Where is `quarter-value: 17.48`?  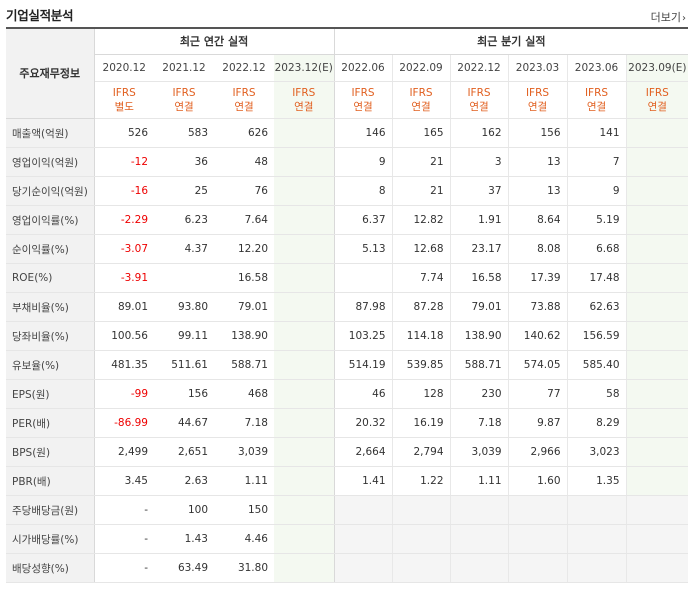 quarter-value: 17.48 is located at coordinates (596, 278).